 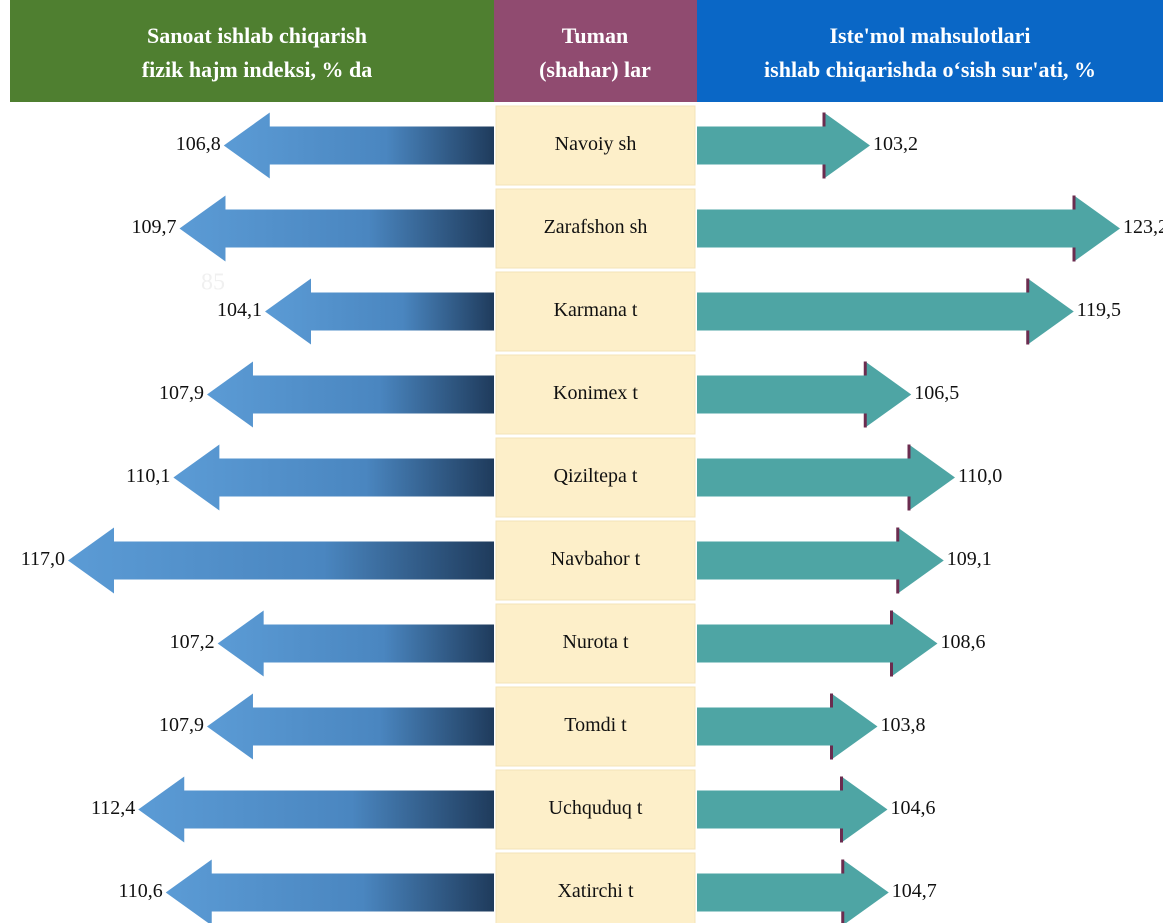 I want to click on category-label: Karmana t, so click(x=596, y=310).